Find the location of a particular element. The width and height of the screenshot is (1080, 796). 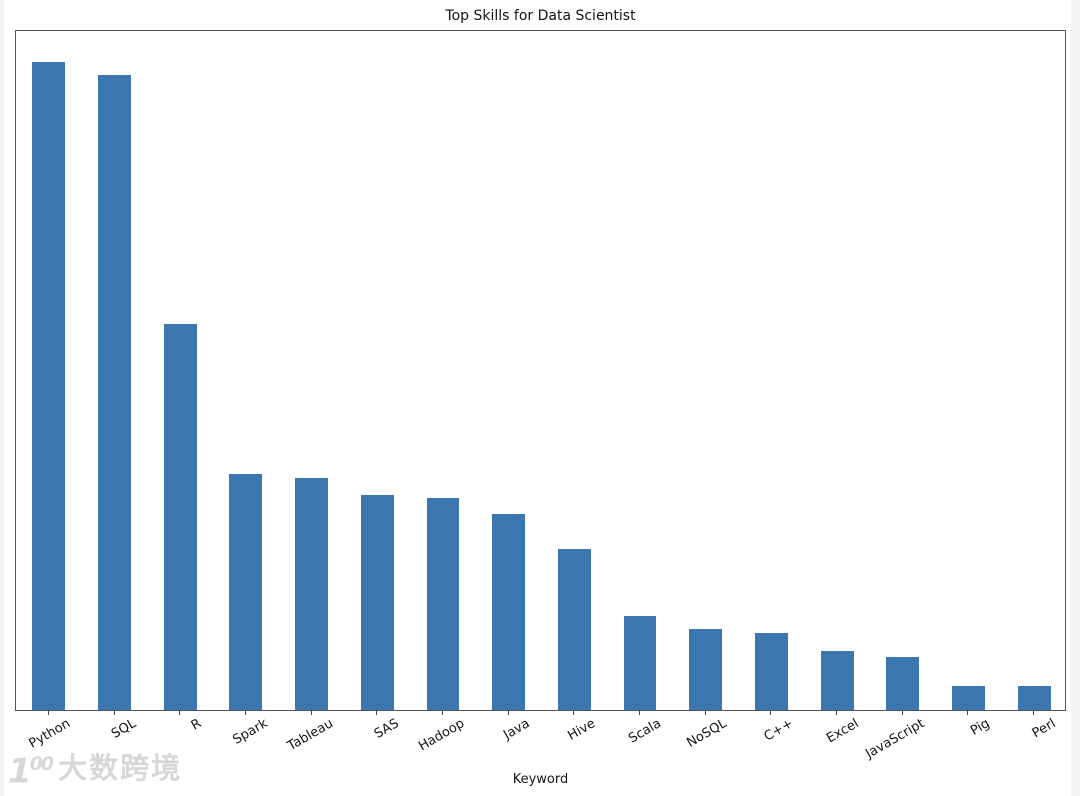

bar-hadoop is located at coordinates (443, 604).